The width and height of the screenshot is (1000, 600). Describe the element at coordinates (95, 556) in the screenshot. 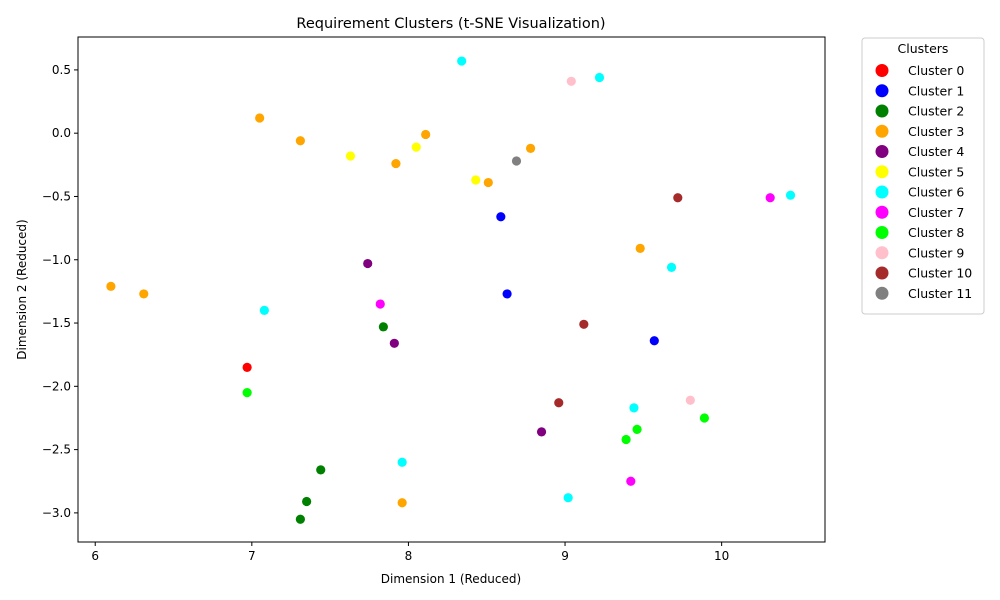

I see `x-tick-label: 6` at that location.